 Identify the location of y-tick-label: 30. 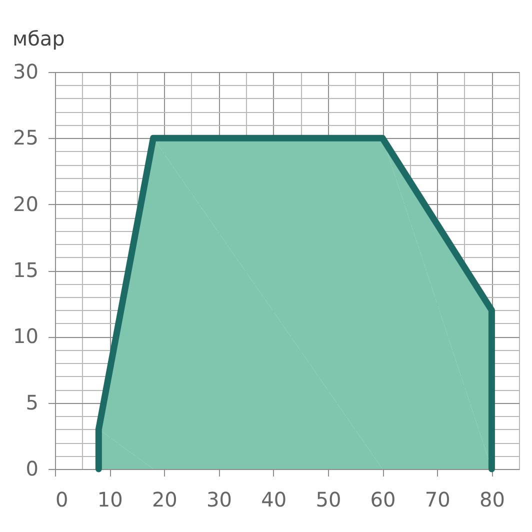
(25, 72).